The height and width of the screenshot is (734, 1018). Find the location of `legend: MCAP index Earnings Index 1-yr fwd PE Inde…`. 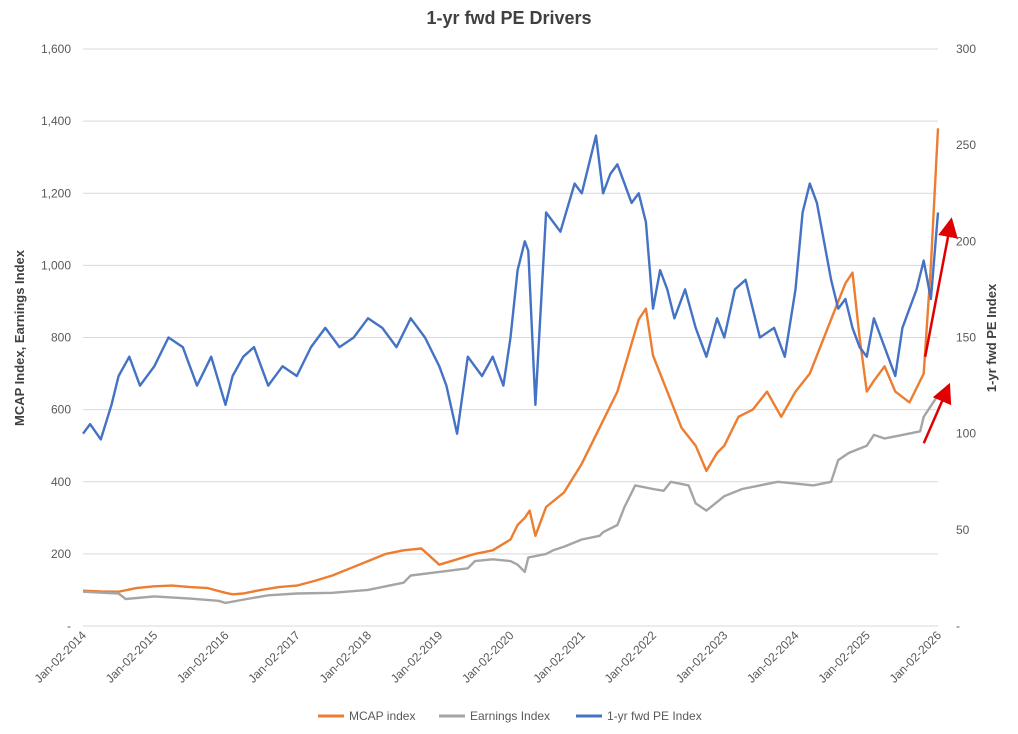

legend: MCAP index Earnings Index 1-yr fwd PE Inde… is located at coordinates (510, 716).